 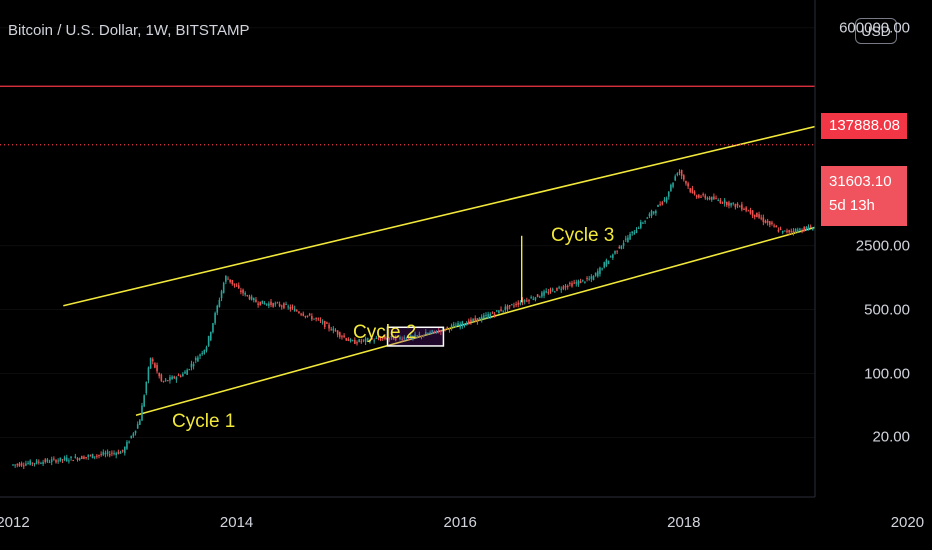 What do you see at coordinates (873, 275) in the screenshot?
I see `price-axis-panel` at bounding box center [873, 275].